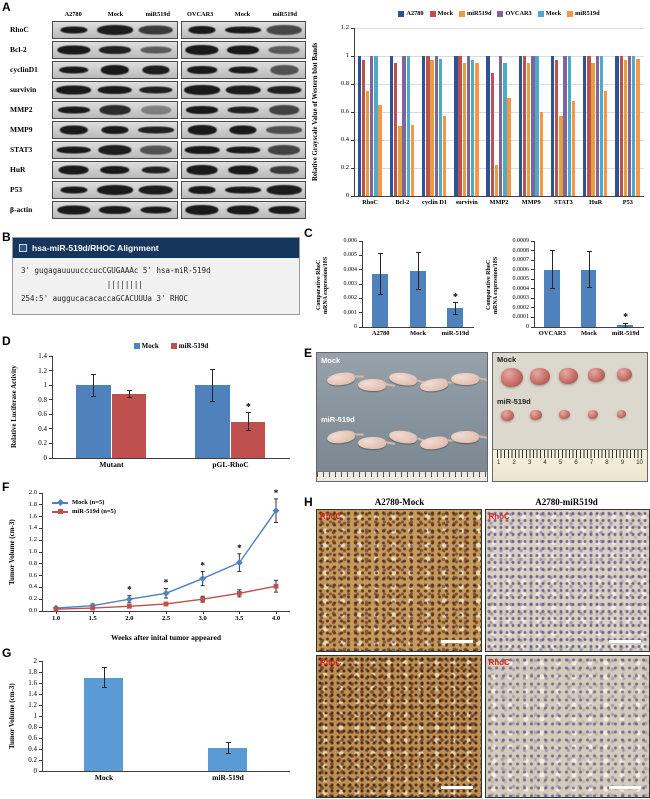 This screenshot has width=650, height=799. I want to click on protein-label: β-actin, so click(21, 209).